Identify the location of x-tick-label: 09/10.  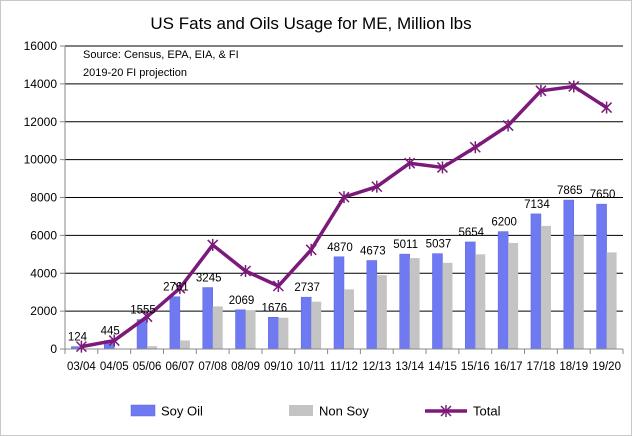
(278, 367).